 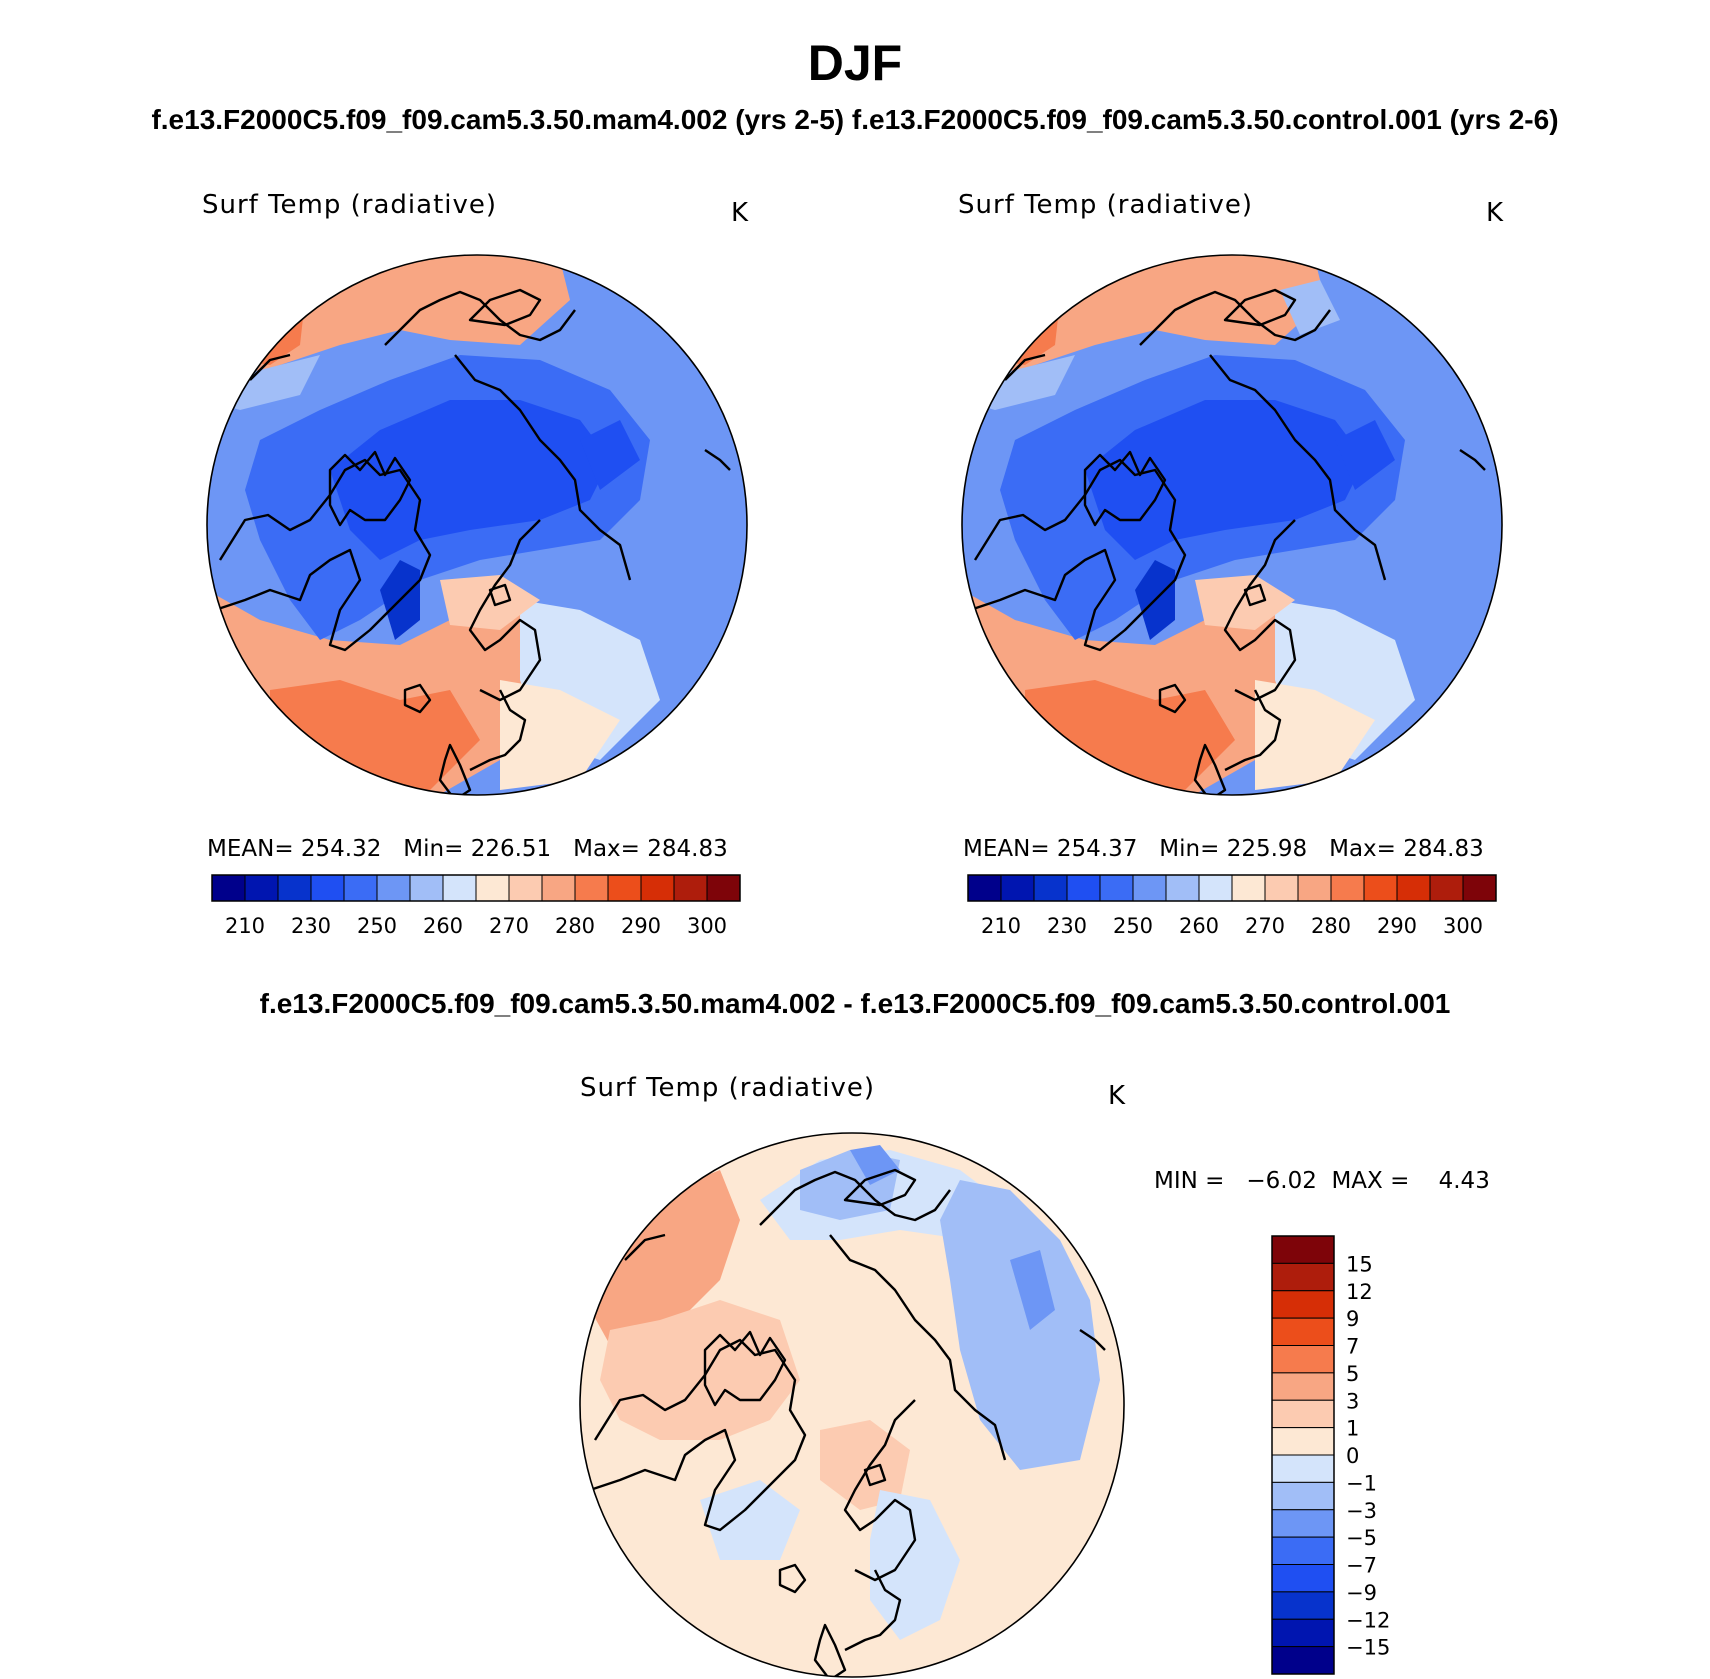 What do you see at coordinates (641, 926) in the screenshot?
I see `mam4-colorbar-tick-label: 290` at bounding box center [641, 926].